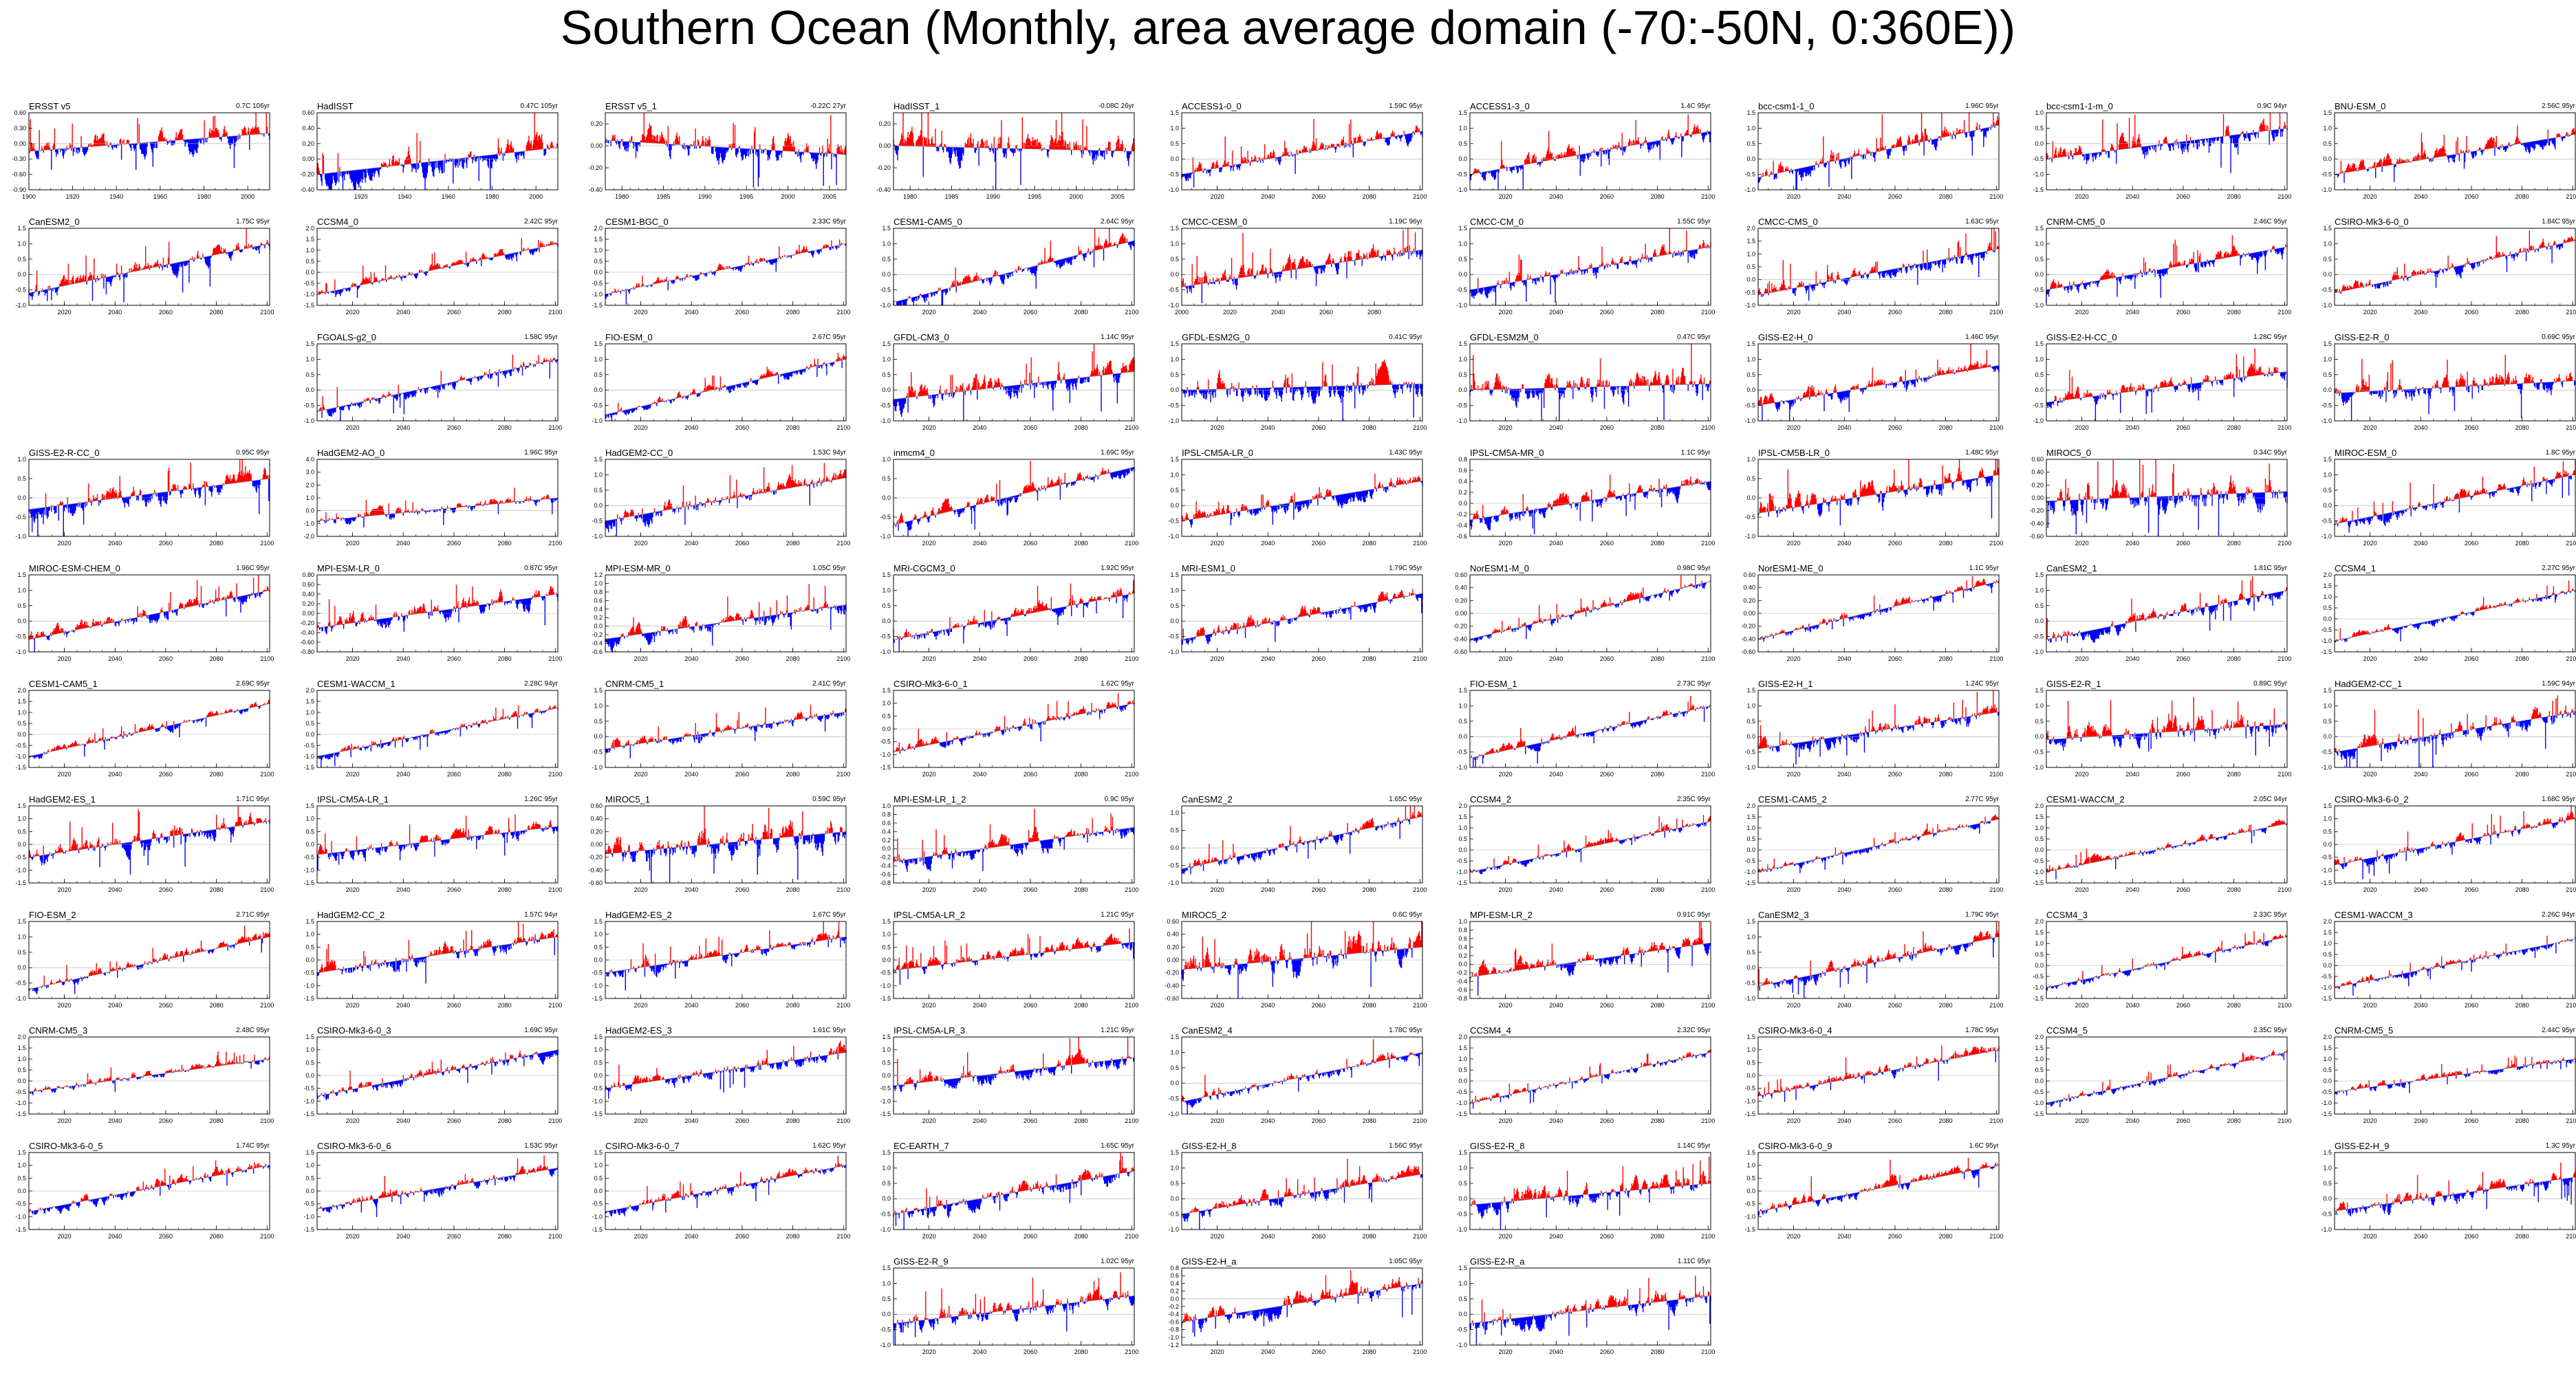 The width and height of the screenshot is (2576, 1398). I want to click on panel-trend-label: 1.53C 95yr, so click(541, 1146).